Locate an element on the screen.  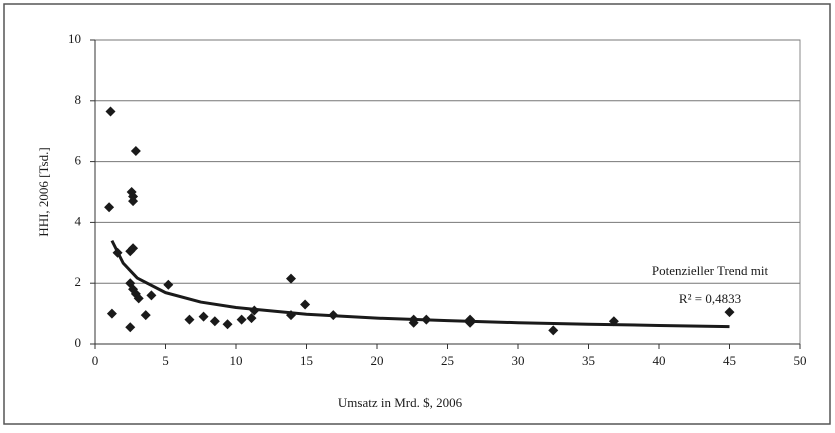
x-tick-label: 35 is located at coordinates (588, 360).